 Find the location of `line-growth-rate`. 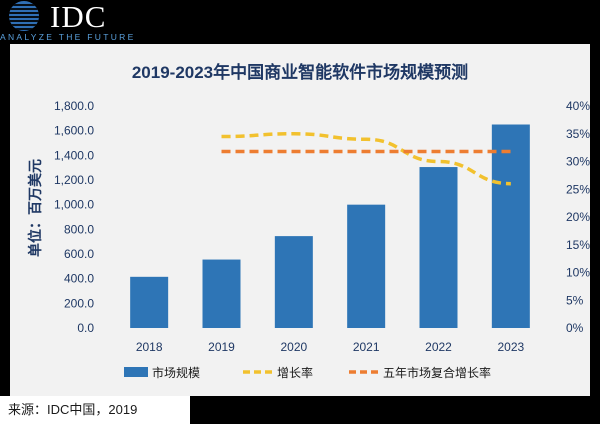

line-growth-rate is located at coordinates (366, 158).